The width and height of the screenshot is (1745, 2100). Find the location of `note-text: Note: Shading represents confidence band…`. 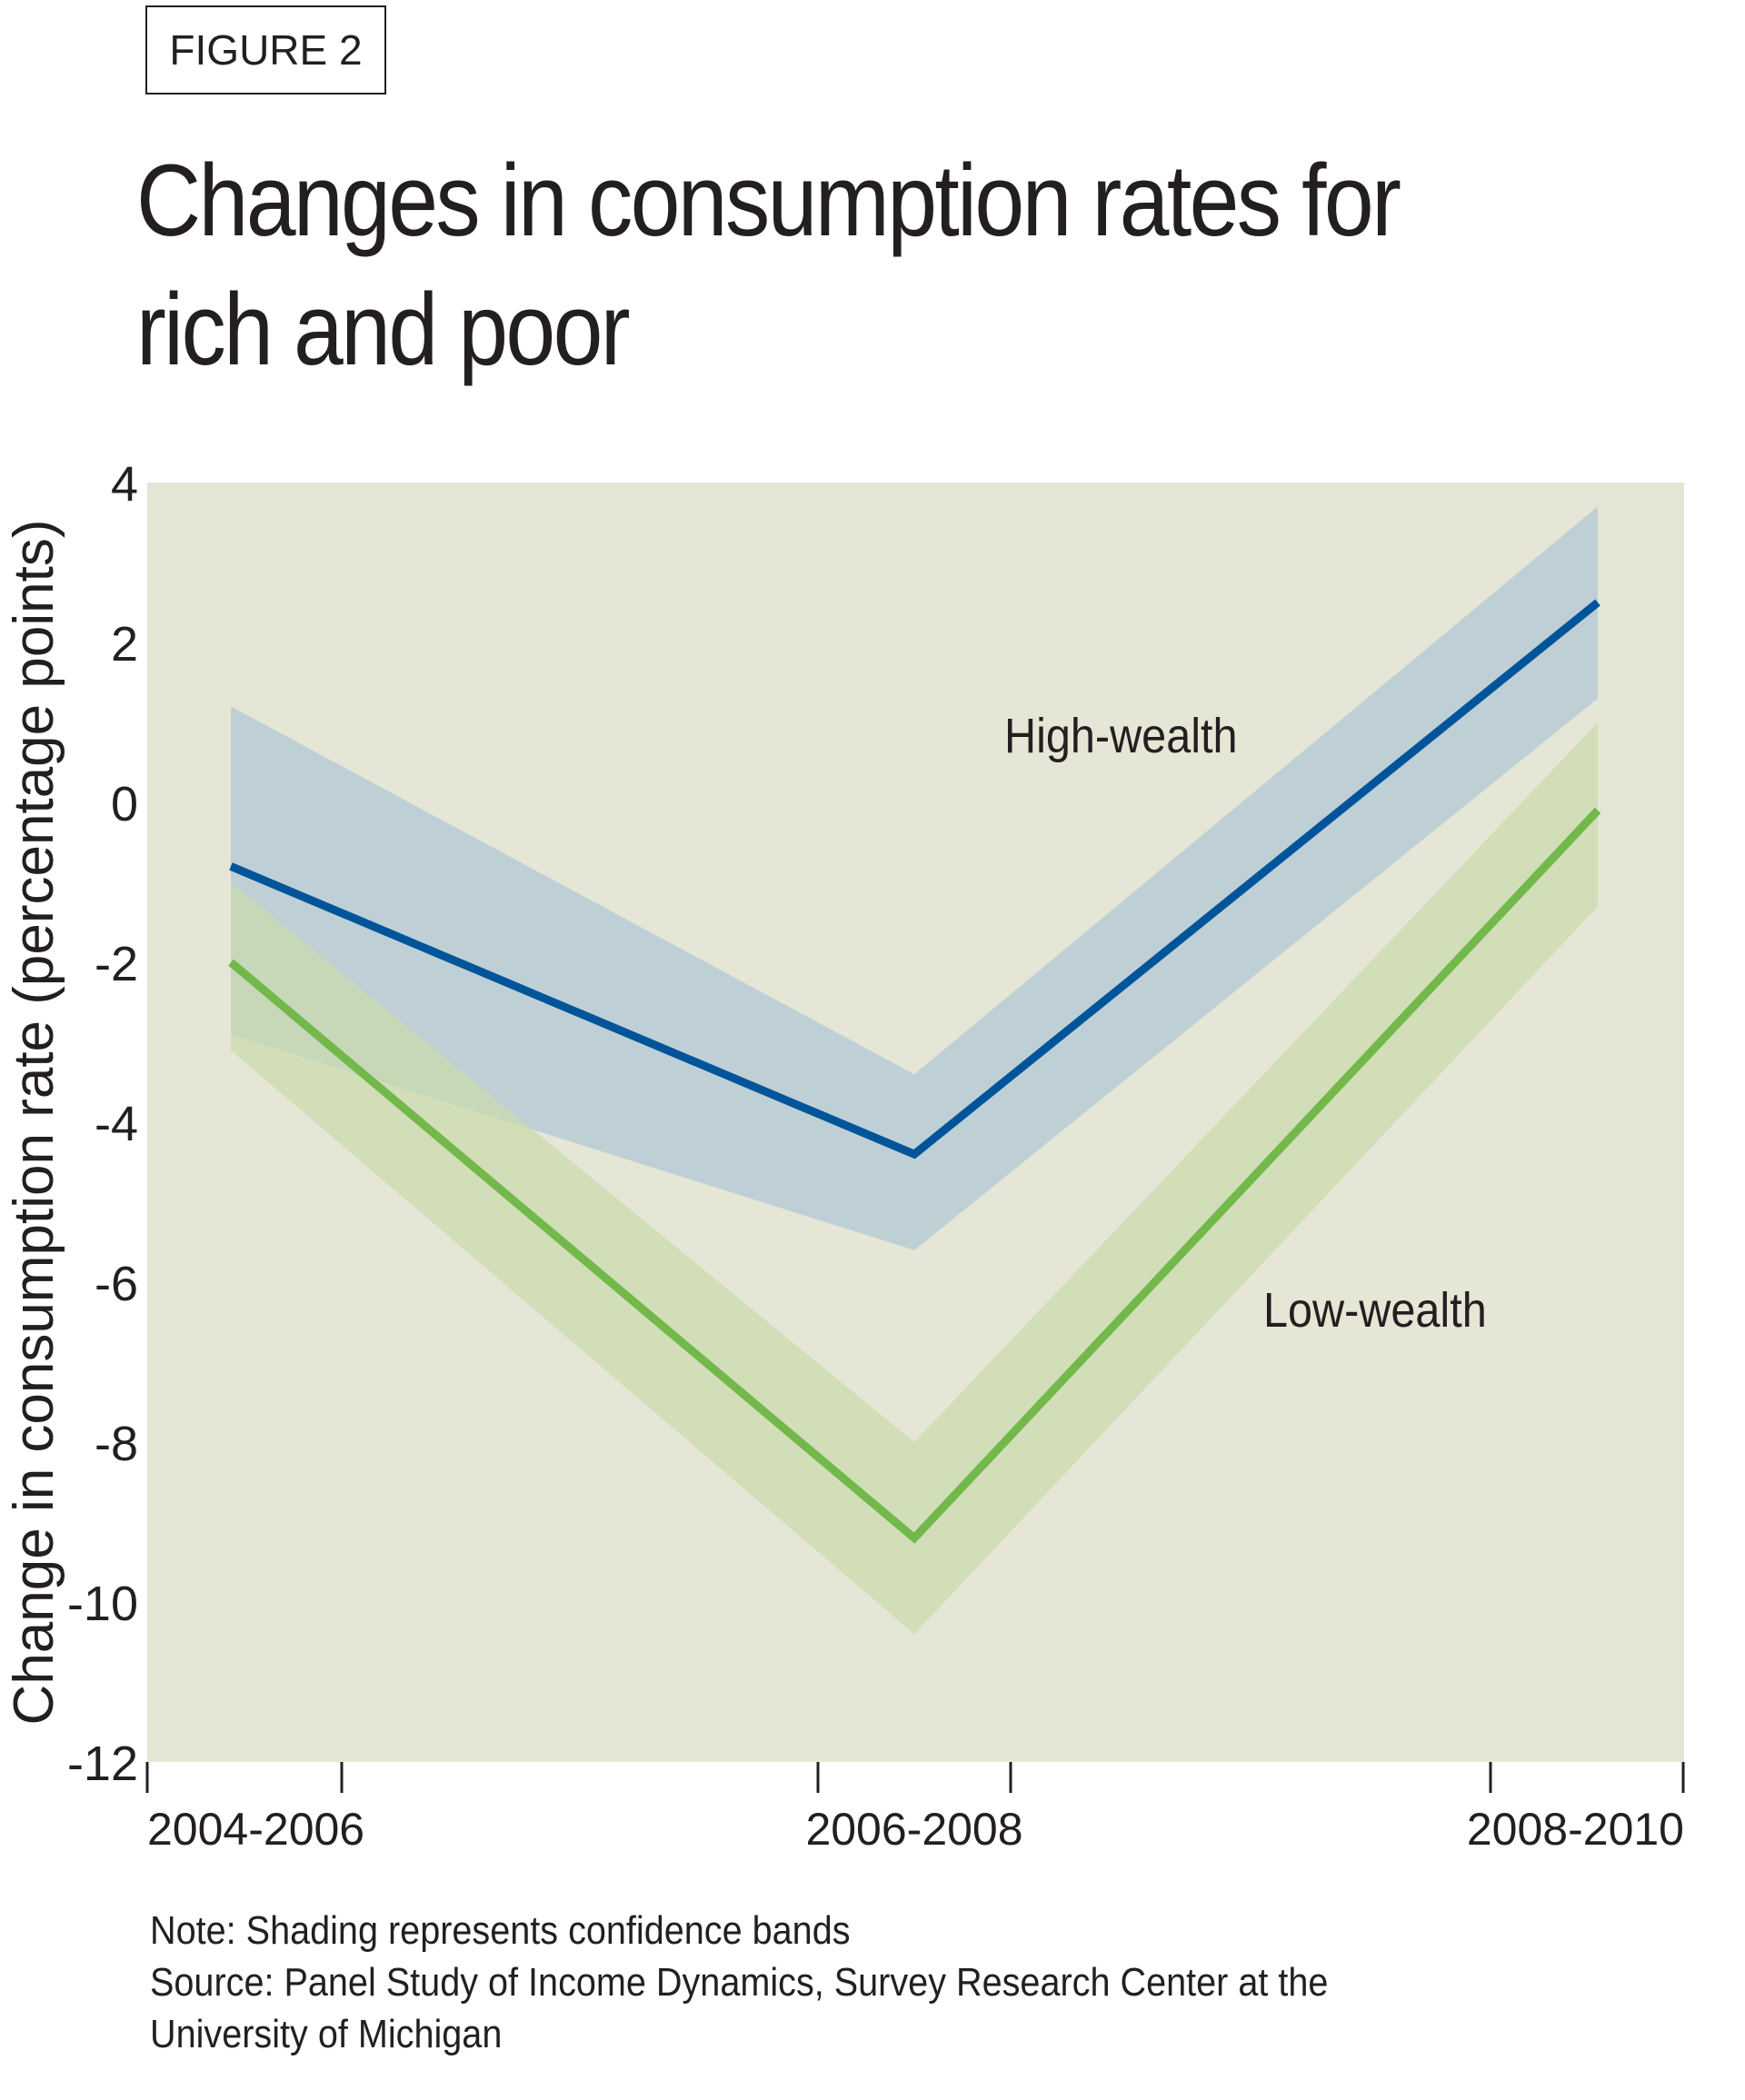

note-text: Note: Shading represents confidence band… is located at coordinates (500, 1930).